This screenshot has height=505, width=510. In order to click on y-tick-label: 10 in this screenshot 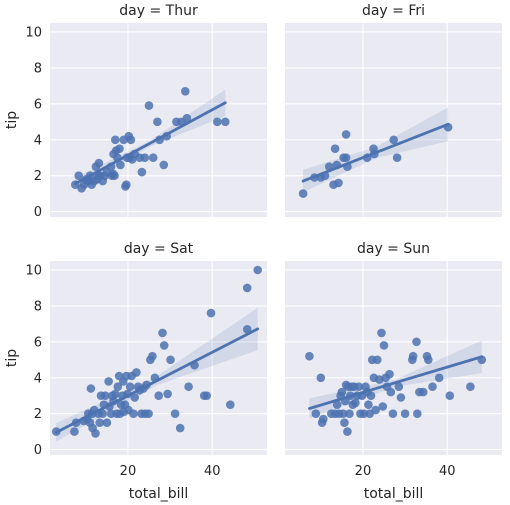, I will do `click(33, 270)`.